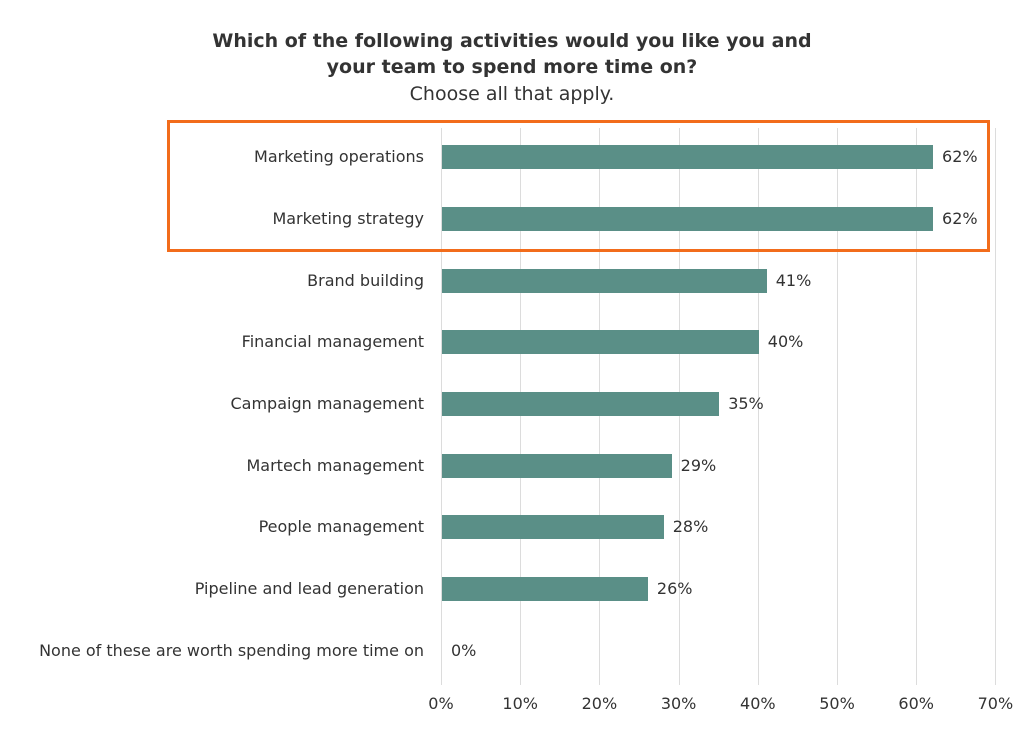 The image size is (1024, 741). Describe the element at coordinates (512, 67) in the screenshot. I see `chart-title-line-2: your team to spend more time on?` at that location.